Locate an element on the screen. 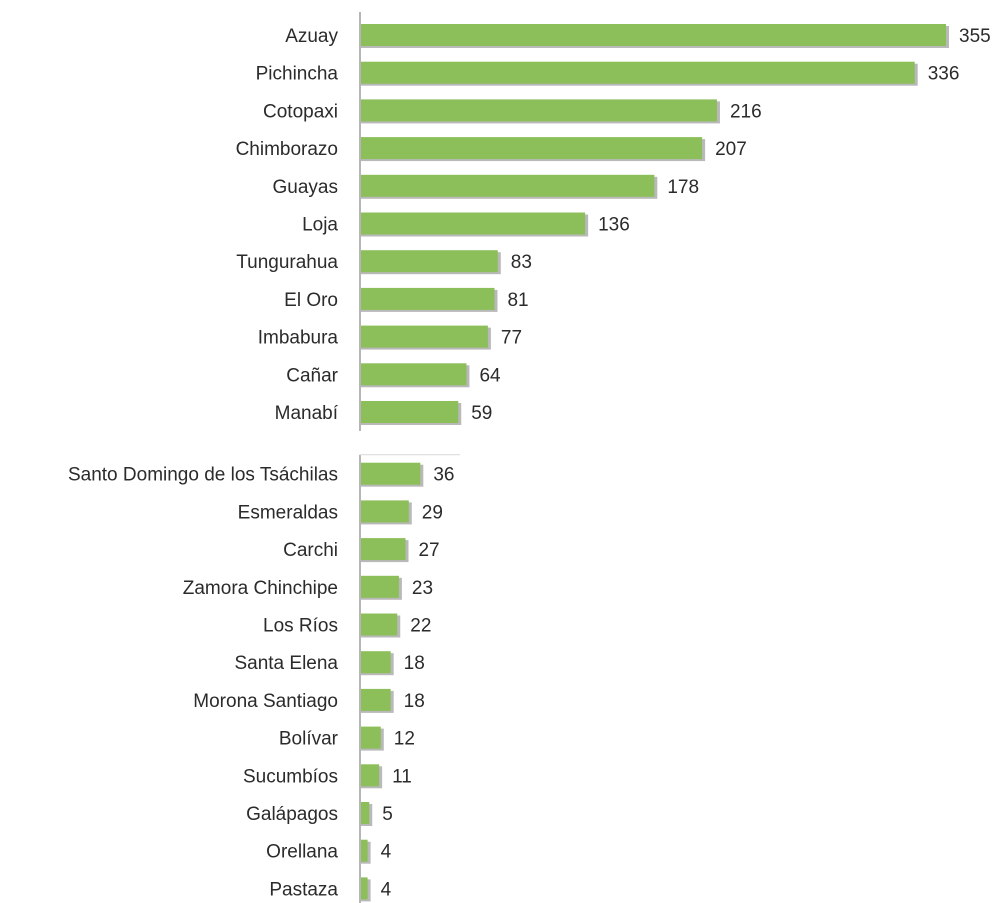  category-label: Los Ríos is located at coordinates (300, 626).